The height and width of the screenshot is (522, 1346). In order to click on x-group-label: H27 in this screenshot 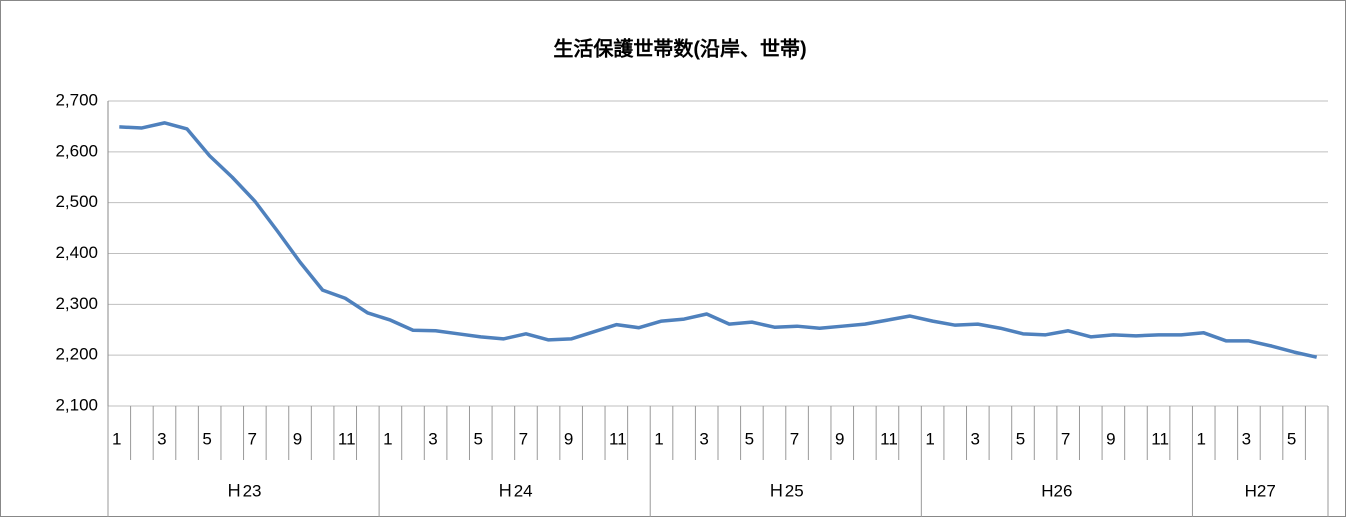, I will do `click(1260, 490)`.